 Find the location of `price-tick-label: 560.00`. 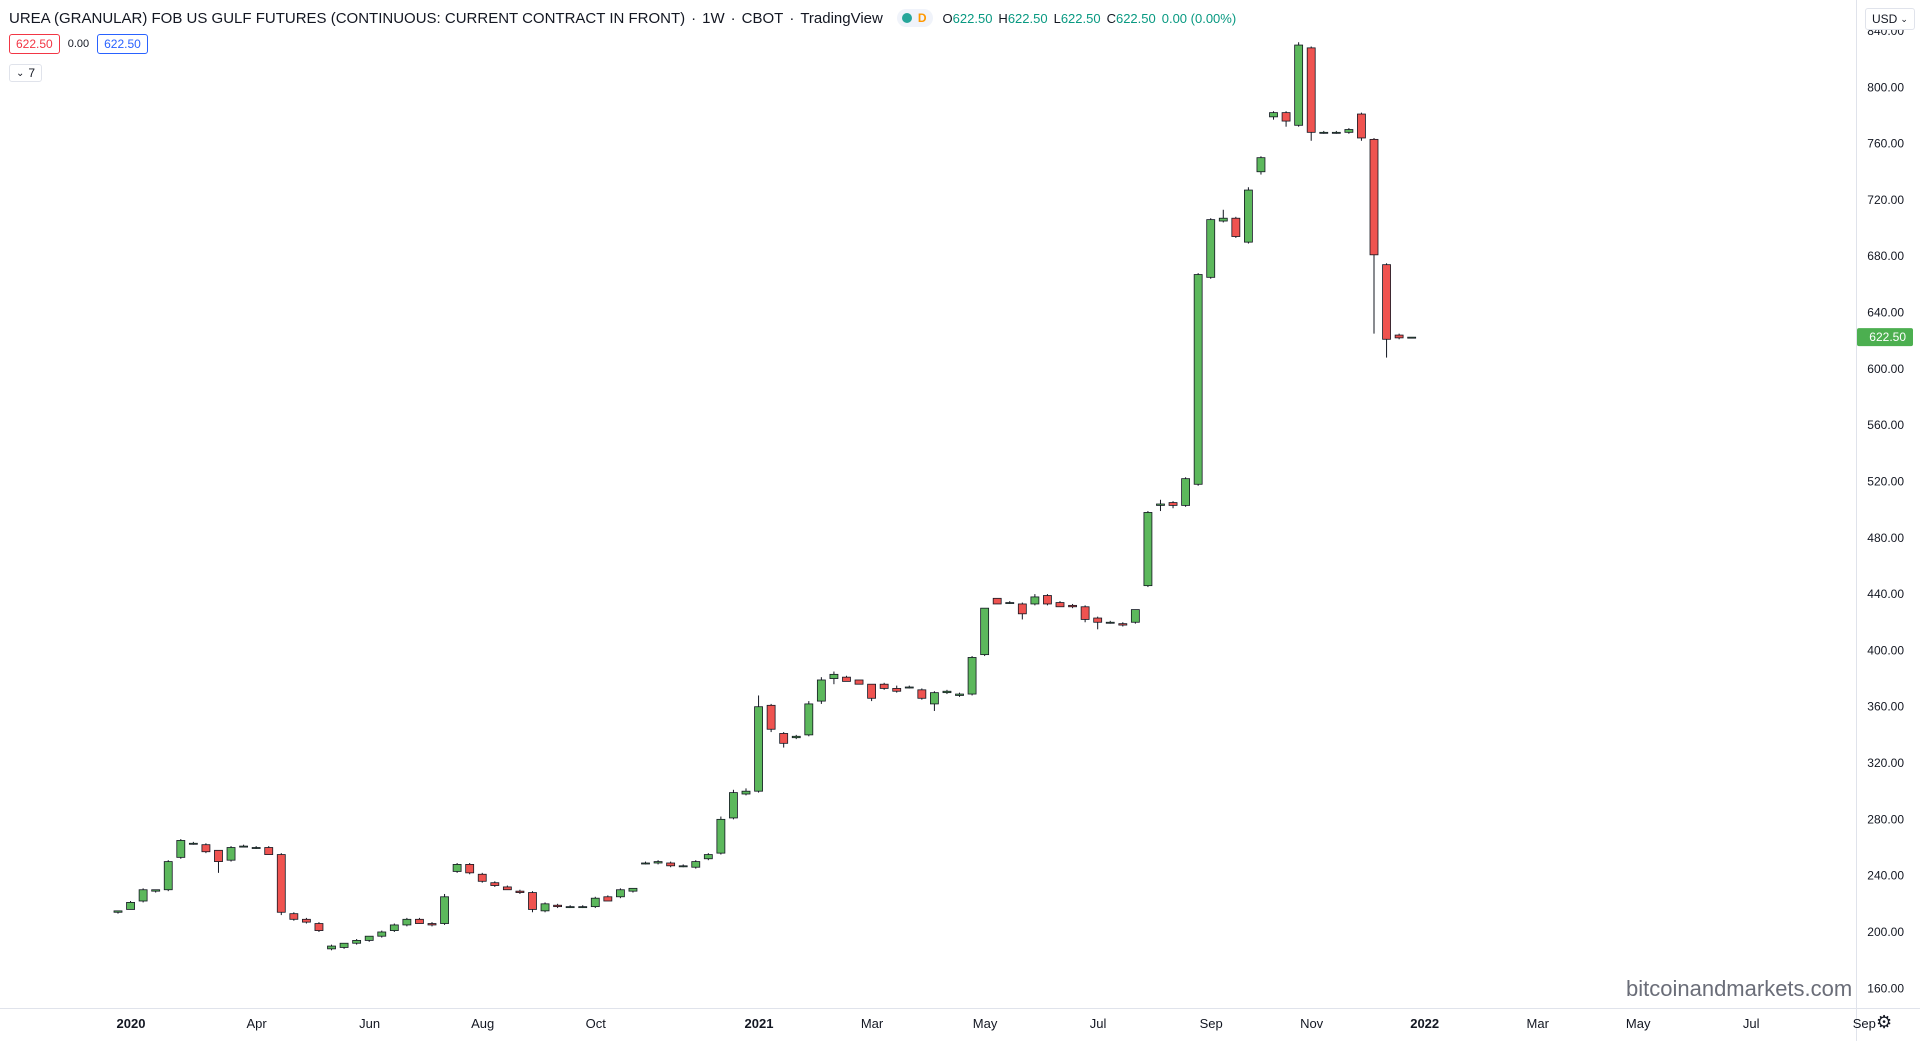

price-tick-label: 560.00 is located at coordinates (1885, 425).